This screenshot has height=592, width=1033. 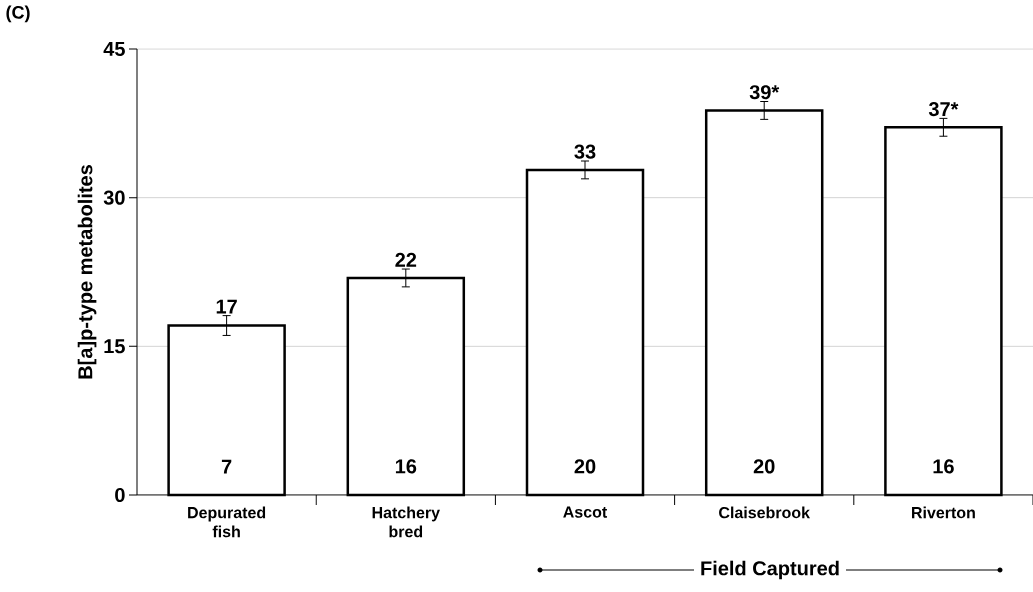 What do you see at coordinates (765, 512) in the screenshot?
I see `x-tick-label: Claisebrook` at bounding box center [765, 512].